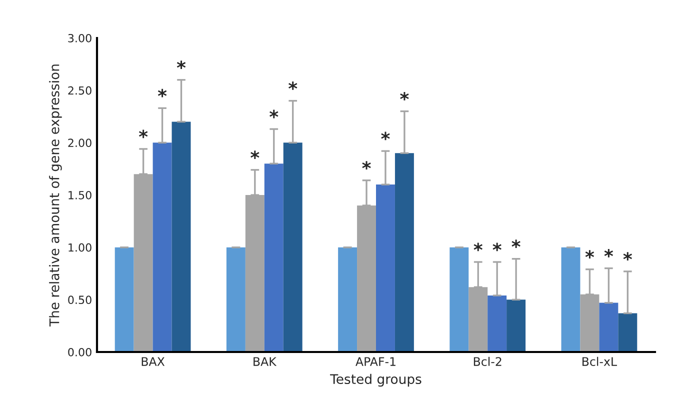 This screenshot has height=415, width=680. Describe the element at coordinates (80, 247) in the screenshot. I see `y-tick-label: 1.00` at that location.